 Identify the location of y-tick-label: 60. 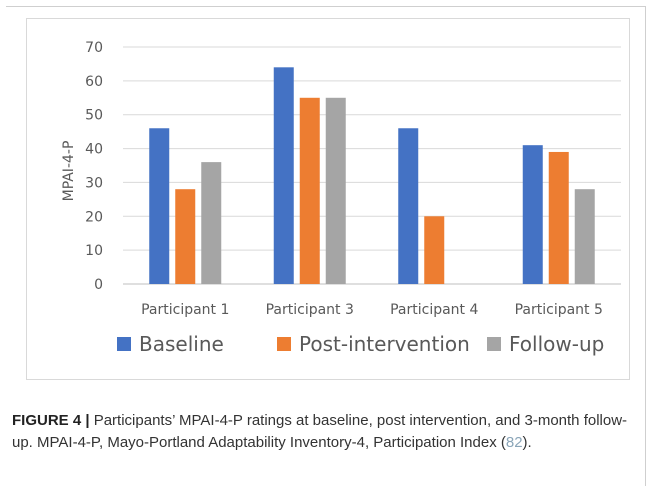
(94, 82).